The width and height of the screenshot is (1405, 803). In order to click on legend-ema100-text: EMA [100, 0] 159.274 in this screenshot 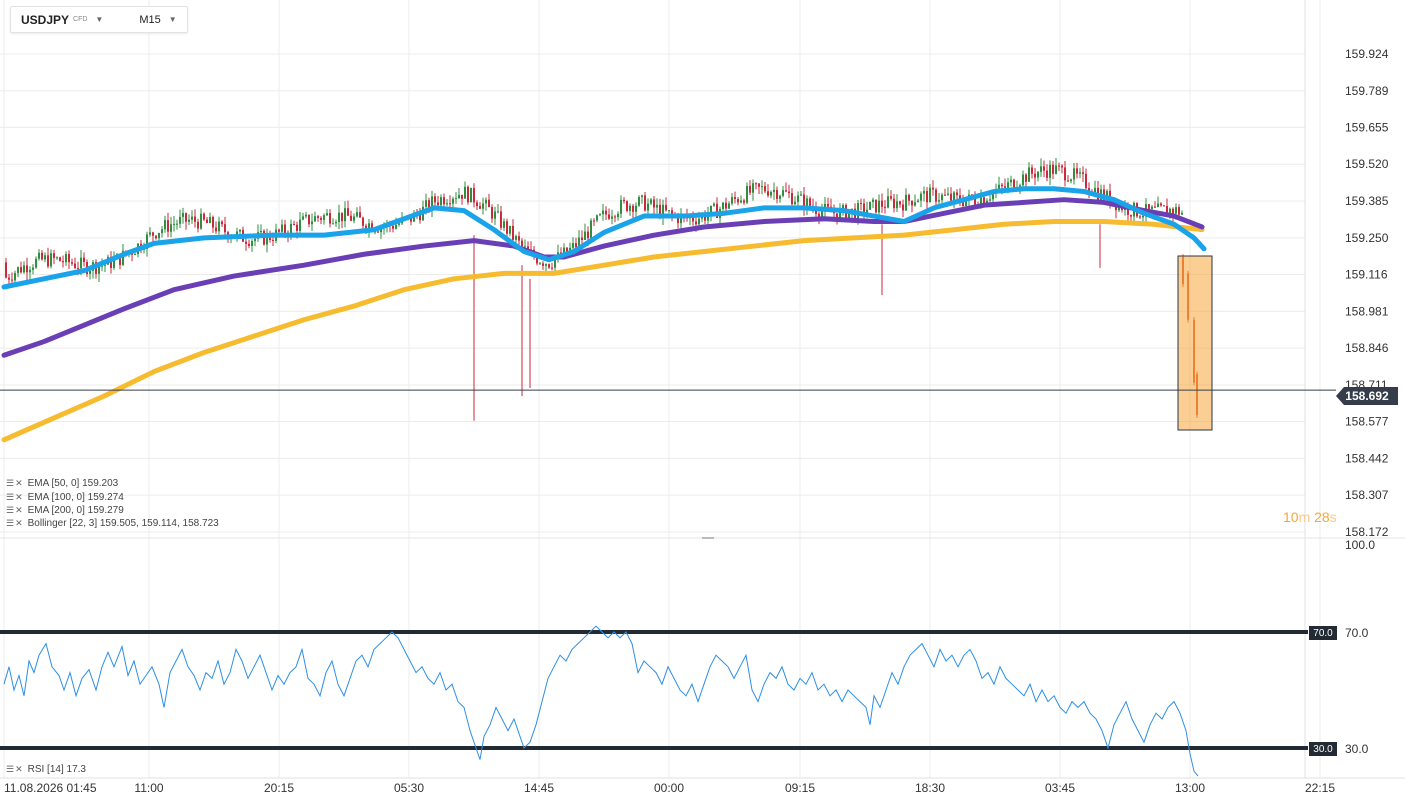, I will do `click(75, 497)`.